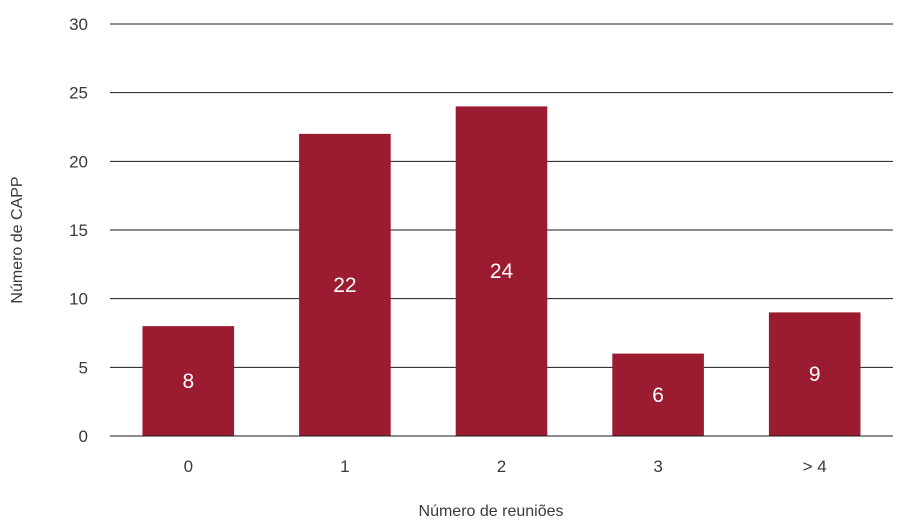 This screenshot has height=523, width=901. Describe the element at coordinates (78, 24) in the screenshot. I see `y-tick-label: 30` at that location.